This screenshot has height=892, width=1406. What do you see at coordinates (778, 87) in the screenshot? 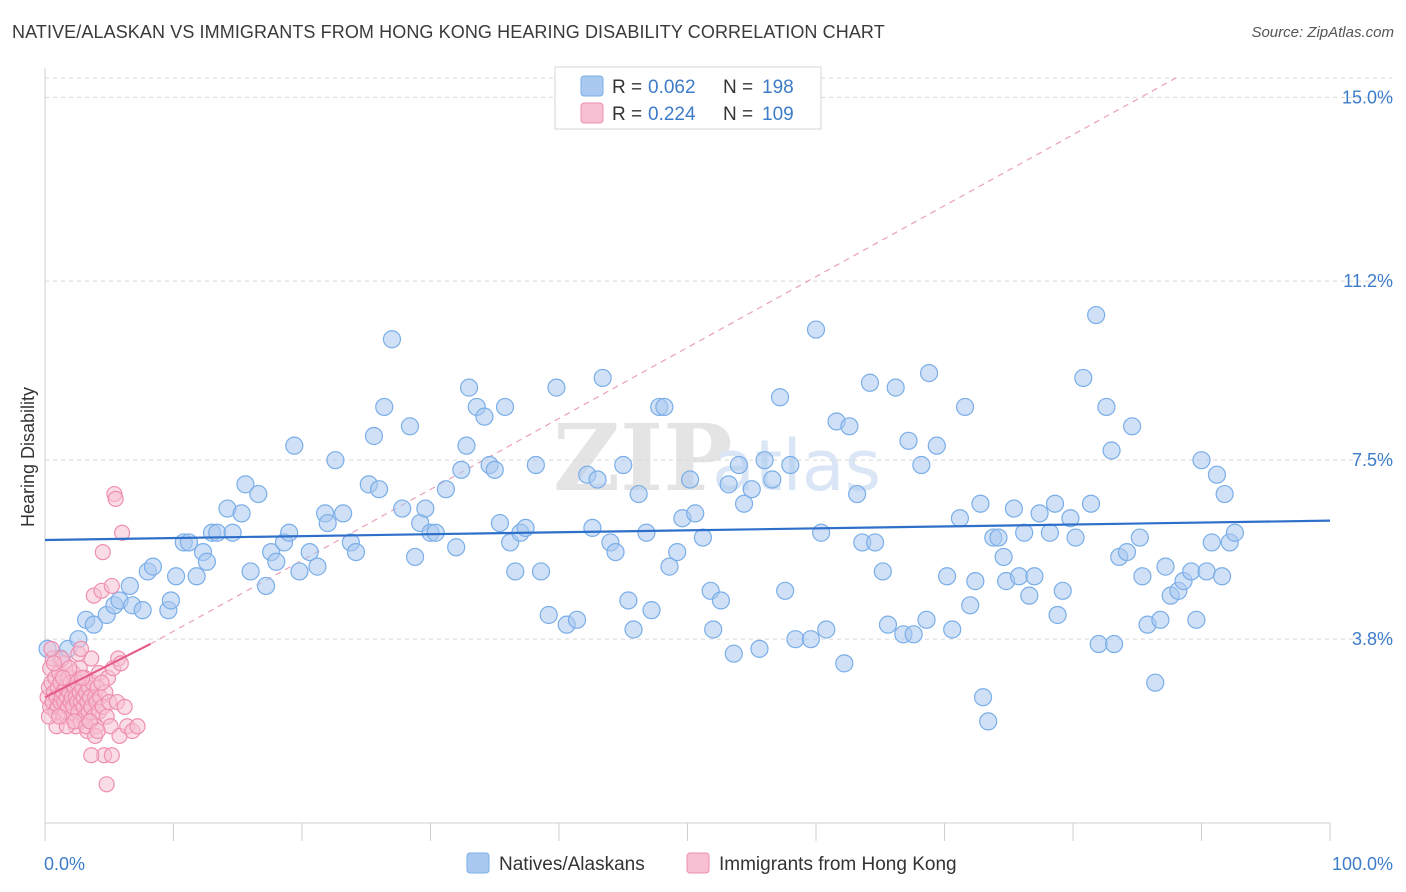
I see `legend-n-value-1: 198` at bounding box center [778, 87].